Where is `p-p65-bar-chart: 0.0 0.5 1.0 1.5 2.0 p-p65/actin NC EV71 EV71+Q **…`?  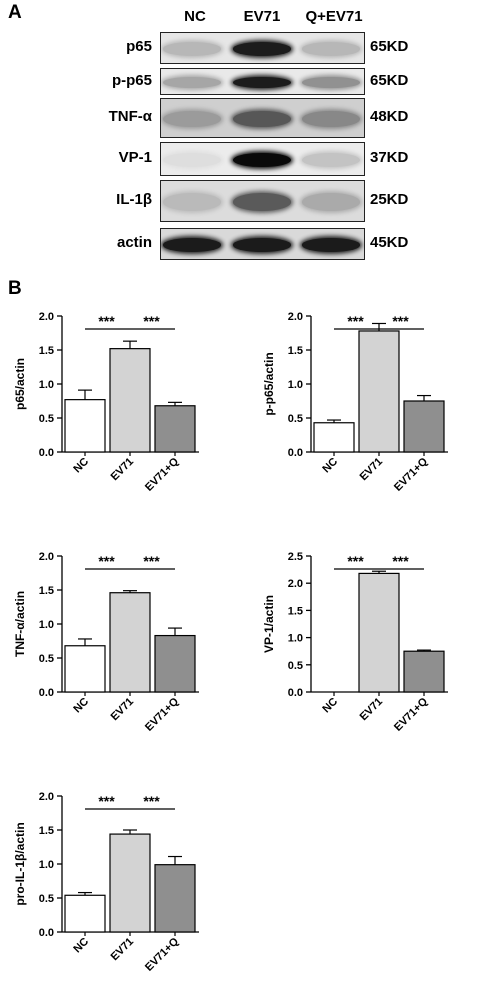 p-p65-bar-chart: 0.0 0.5 1.0 1.5 2.0 p-p65/actin NC EV71 EV71+Q **… is located at coordinates (355, 402).